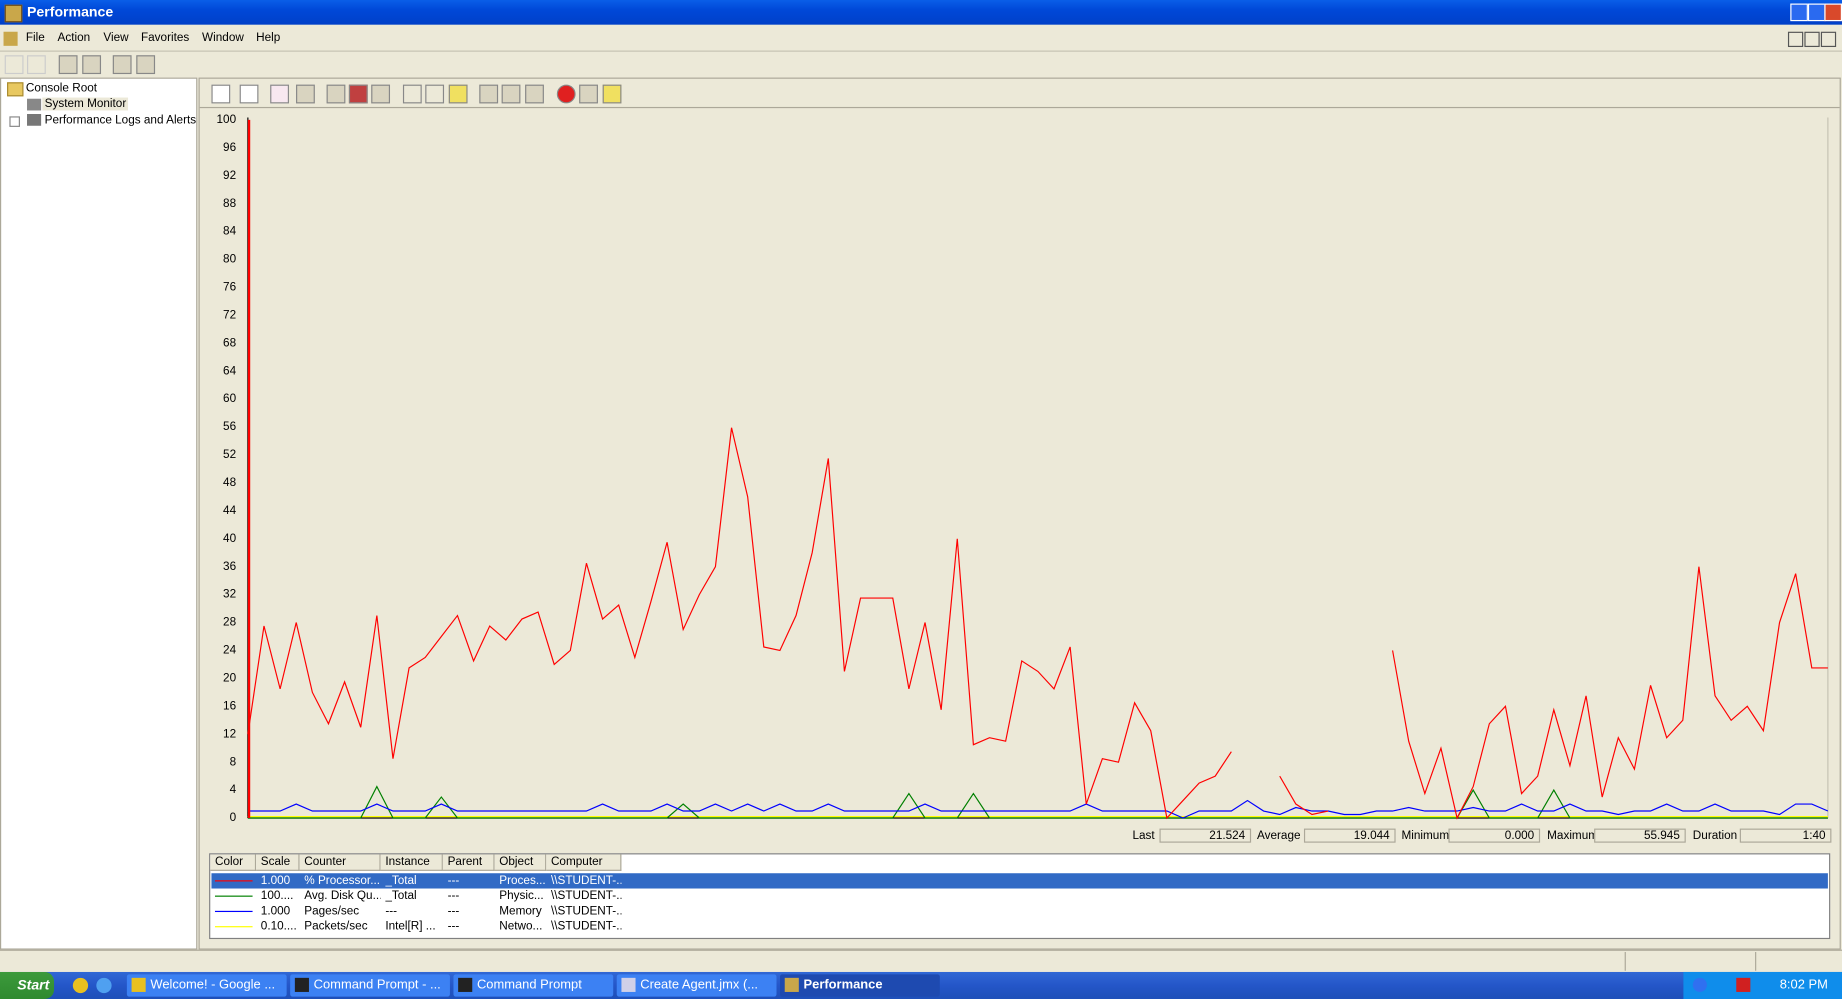 Image resolution: width=1842 pixels, height=999 pixels. Describe the element at coordinates (358, 94) in the screenshot. I see `view-histogram` at that location.